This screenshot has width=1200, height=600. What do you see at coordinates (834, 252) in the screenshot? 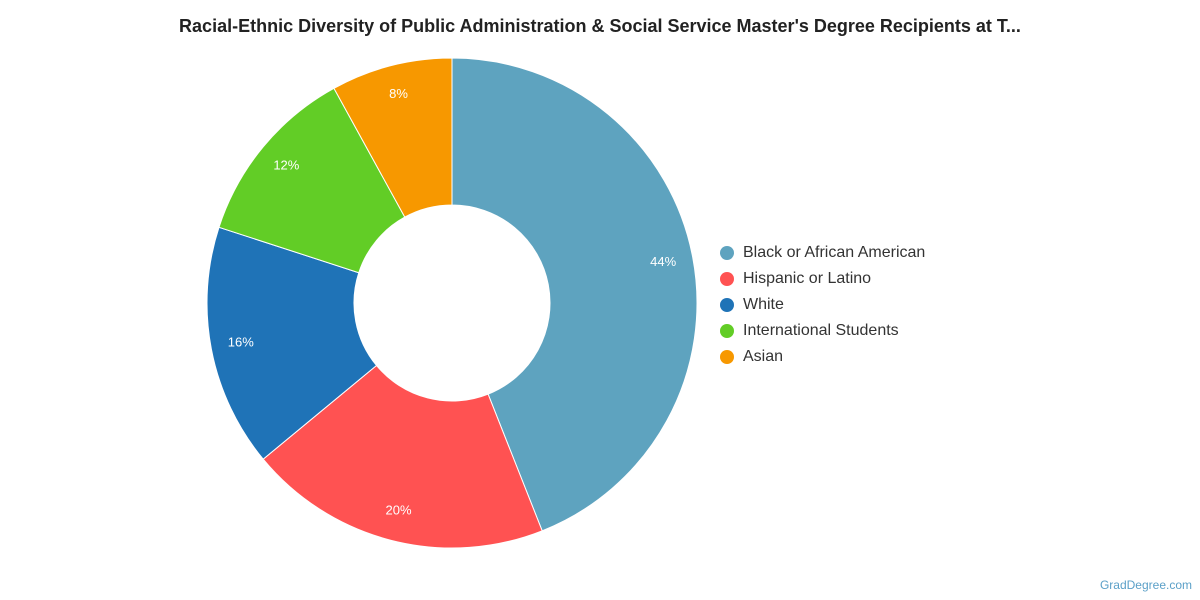
I see `legend-label: Black or African American` at bounding box center [834, 252].